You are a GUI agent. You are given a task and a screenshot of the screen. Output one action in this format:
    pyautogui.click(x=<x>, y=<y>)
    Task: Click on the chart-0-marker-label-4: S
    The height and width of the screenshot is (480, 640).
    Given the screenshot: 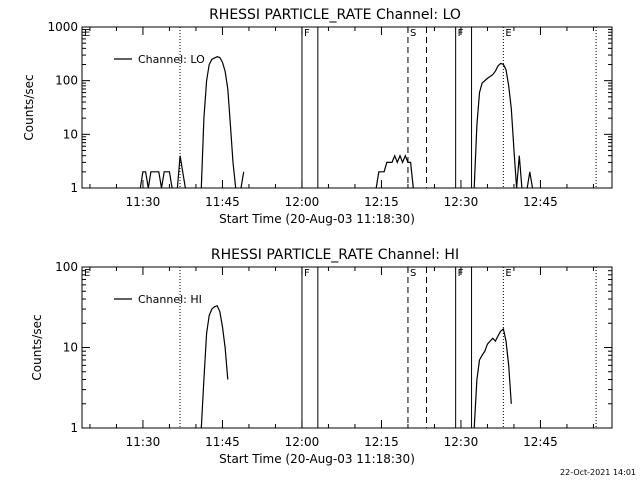 What is the action you would take?
    pyautogui.click(x=413, y=33)
    